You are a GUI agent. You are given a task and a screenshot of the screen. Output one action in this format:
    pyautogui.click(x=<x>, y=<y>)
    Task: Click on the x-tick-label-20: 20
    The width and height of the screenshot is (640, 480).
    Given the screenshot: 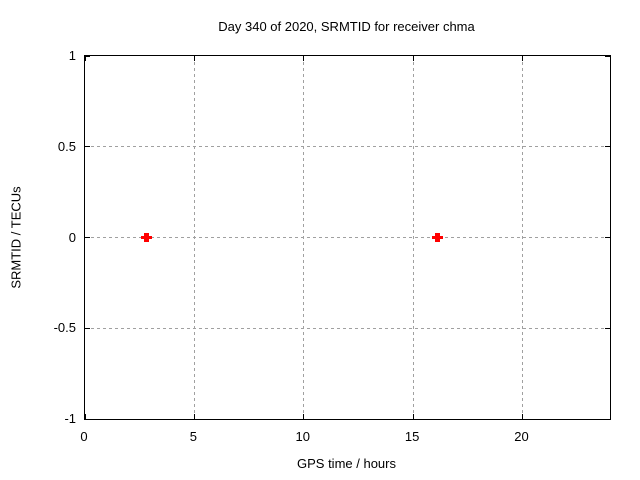 What is the action you would take?
    pyautogui.click(x=521, y=436)
    